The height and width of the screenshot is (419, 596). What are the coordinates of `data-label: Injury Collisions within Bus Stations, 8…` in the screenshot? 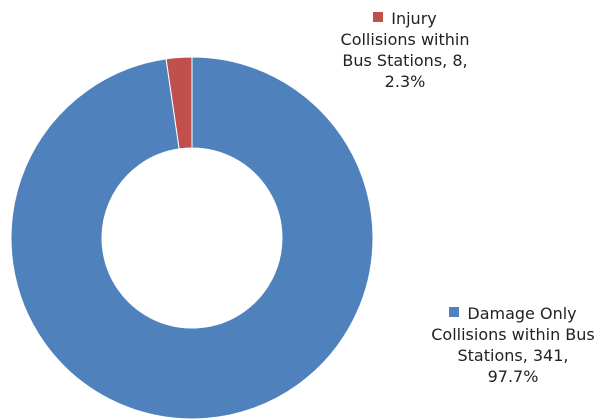 It's located at (405, 50).